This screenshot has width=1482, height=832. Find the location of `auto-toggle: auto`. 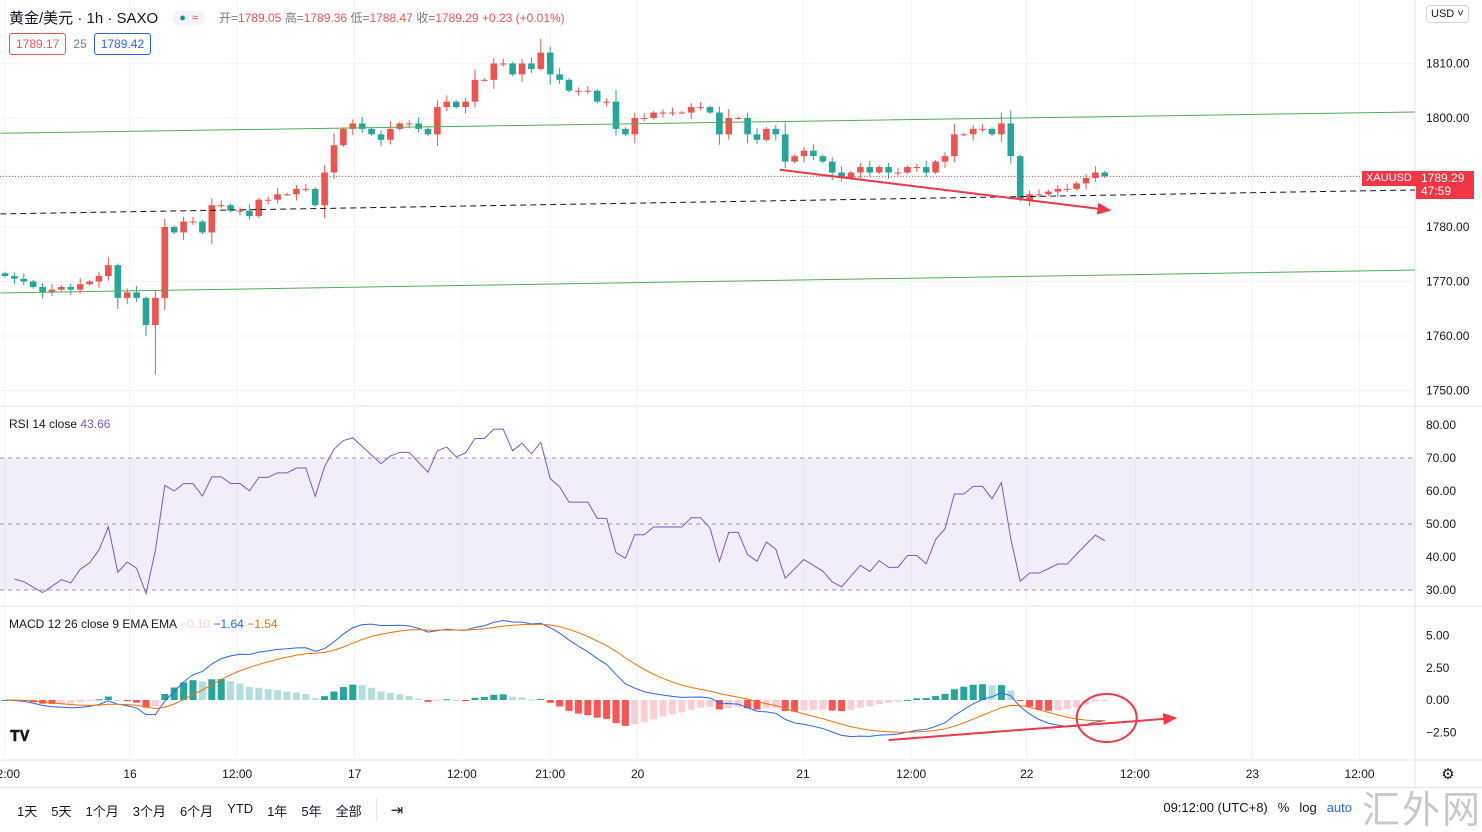

auto-toggle: auto is located at coordinates (1339, 807).